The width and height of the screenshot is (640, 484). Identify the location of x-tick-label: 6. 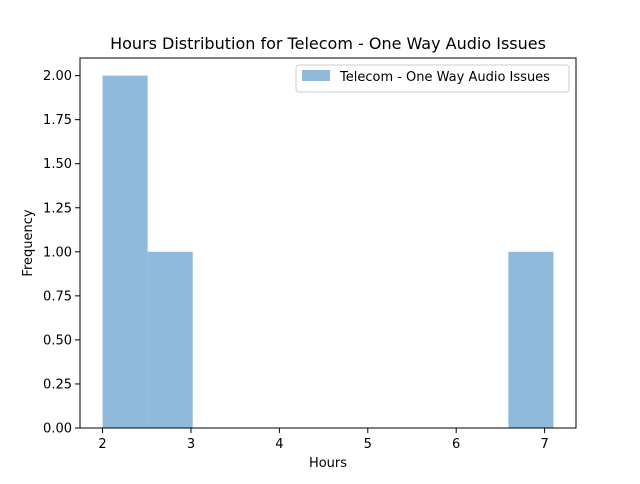
(456, 444).